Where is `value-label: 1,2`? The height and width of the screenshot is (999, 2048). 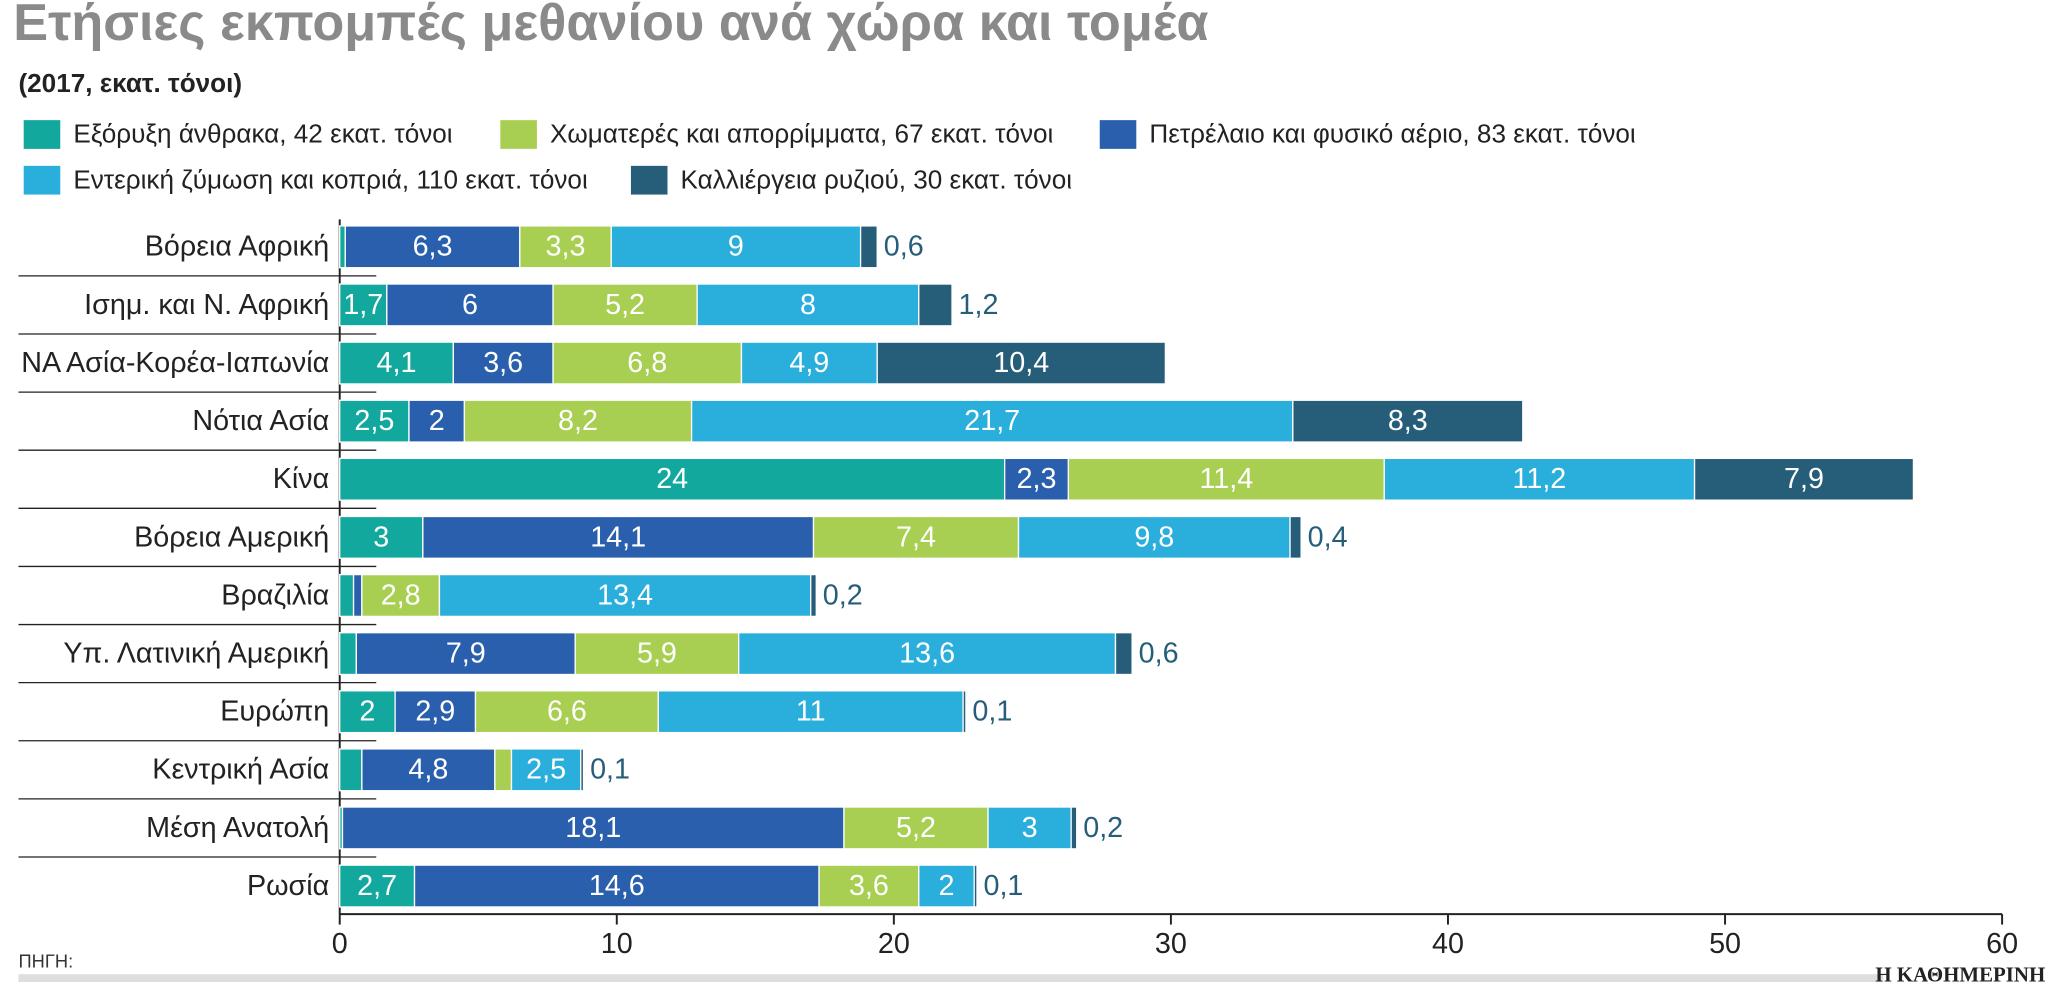 value-label: 1,2 is located at coordinates (979, 305).